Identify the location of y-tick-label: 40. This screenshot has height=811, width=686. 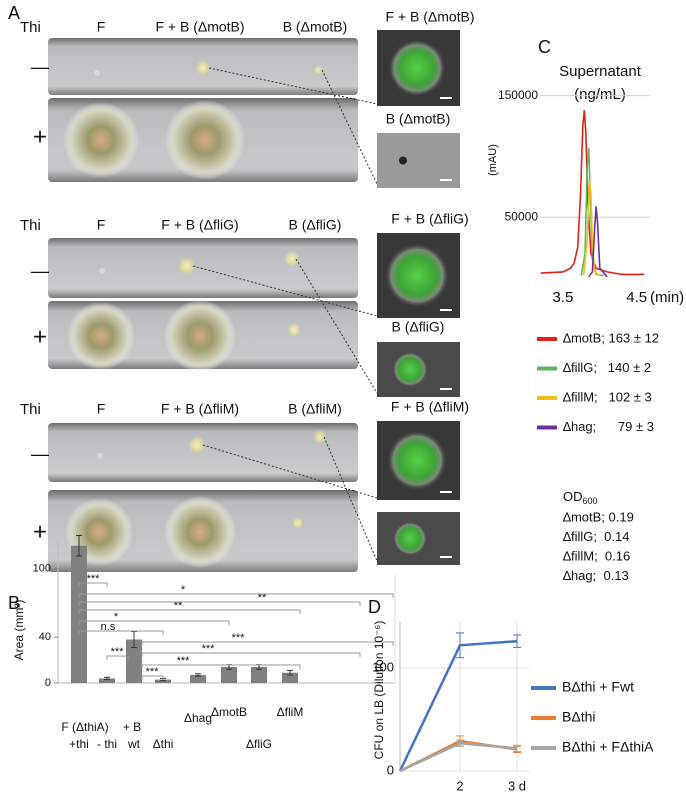
(45, 637).